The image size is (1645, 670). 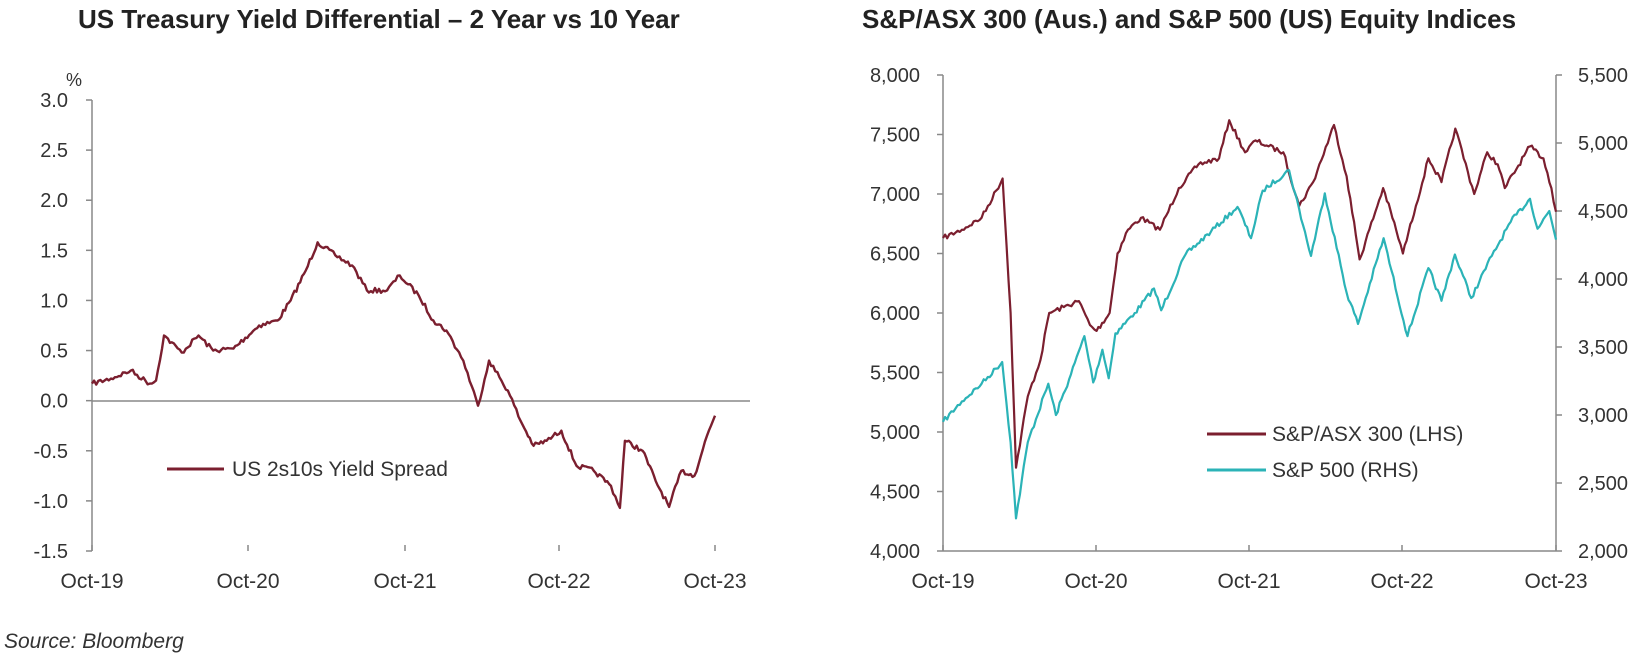 I want to click on left-xtick-label: Oct-20, so click(x=247, y=581).